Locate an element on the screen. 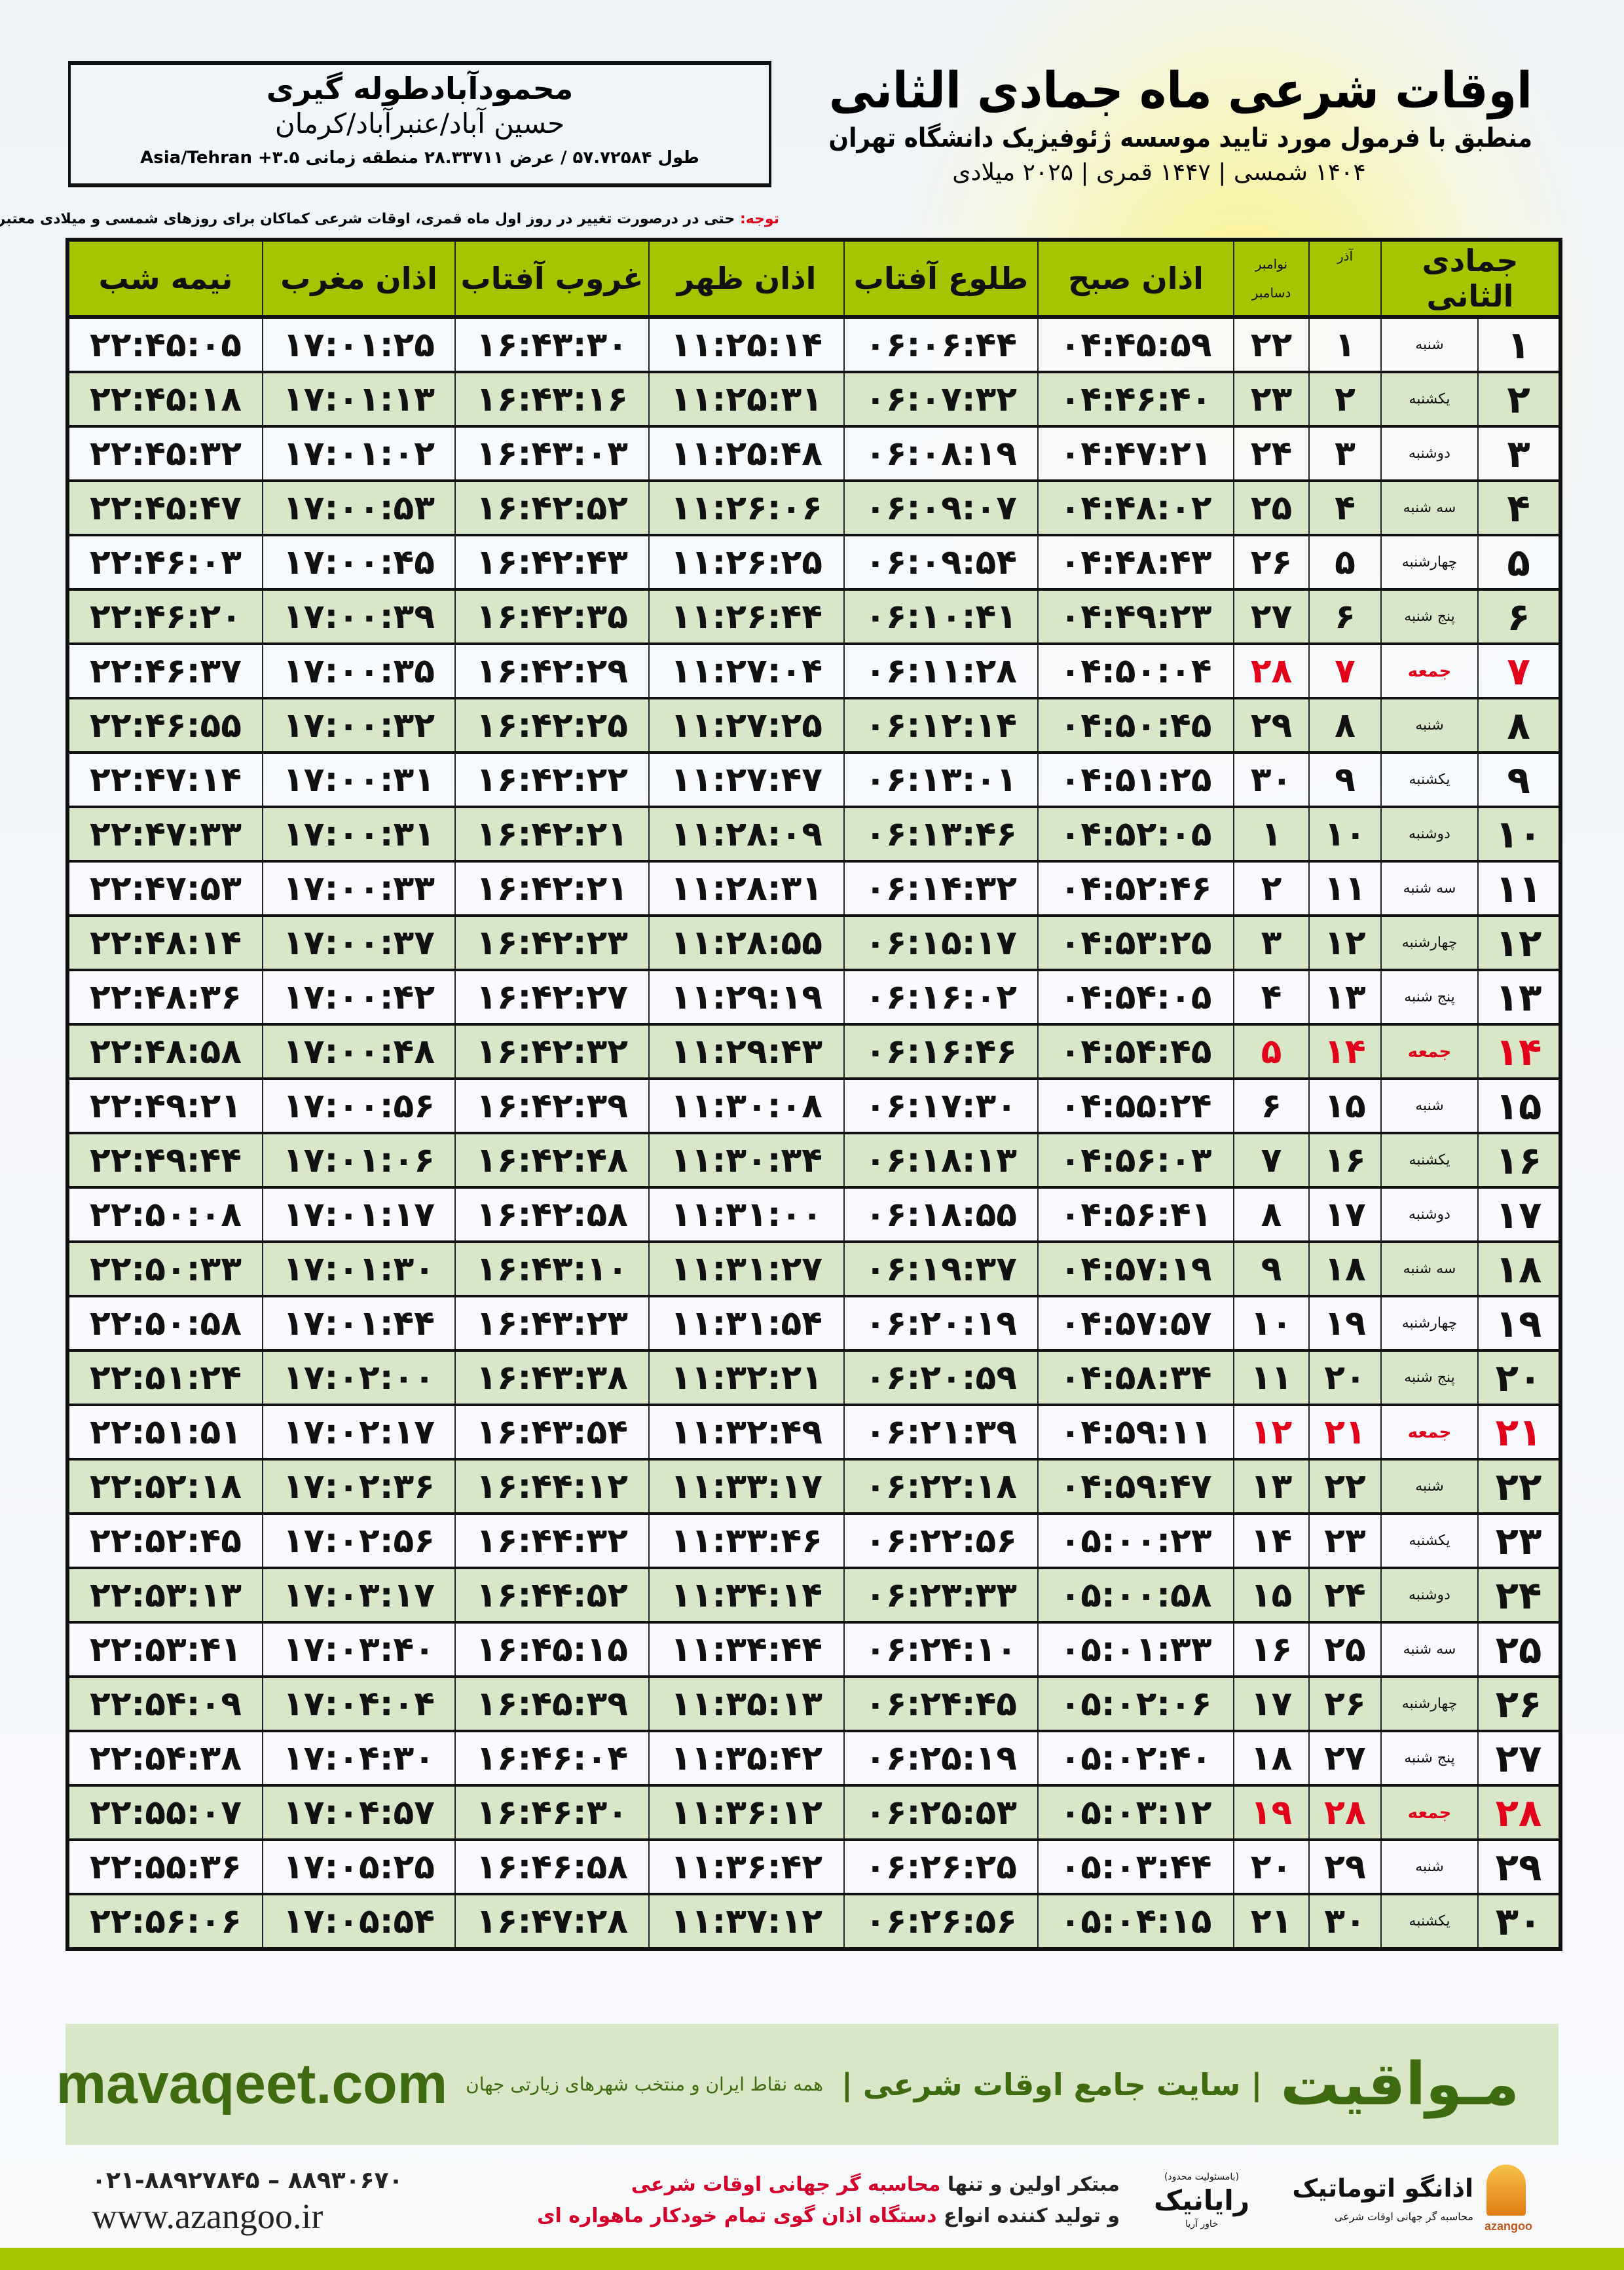 This screenshot has width=1624, height=2270. sobh-time: ۰۴:۴۶:۴۰ is located at coordinates (1135, 399).